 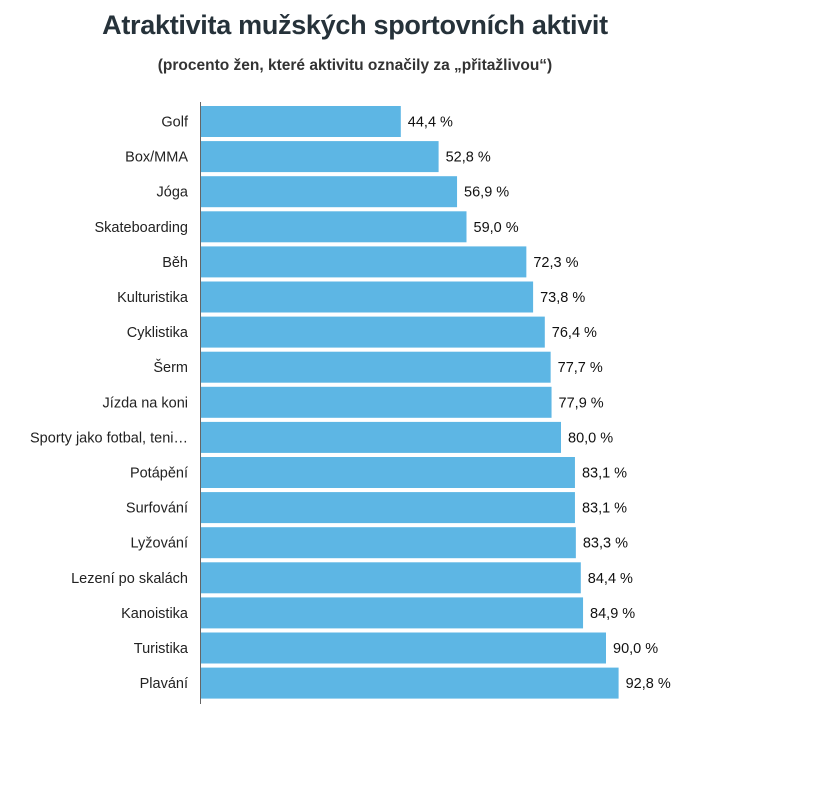 What do you see at coordinates (159, 474) in the screenshot?
I see `category-label: Potápění` at bounding box center [159, 474].